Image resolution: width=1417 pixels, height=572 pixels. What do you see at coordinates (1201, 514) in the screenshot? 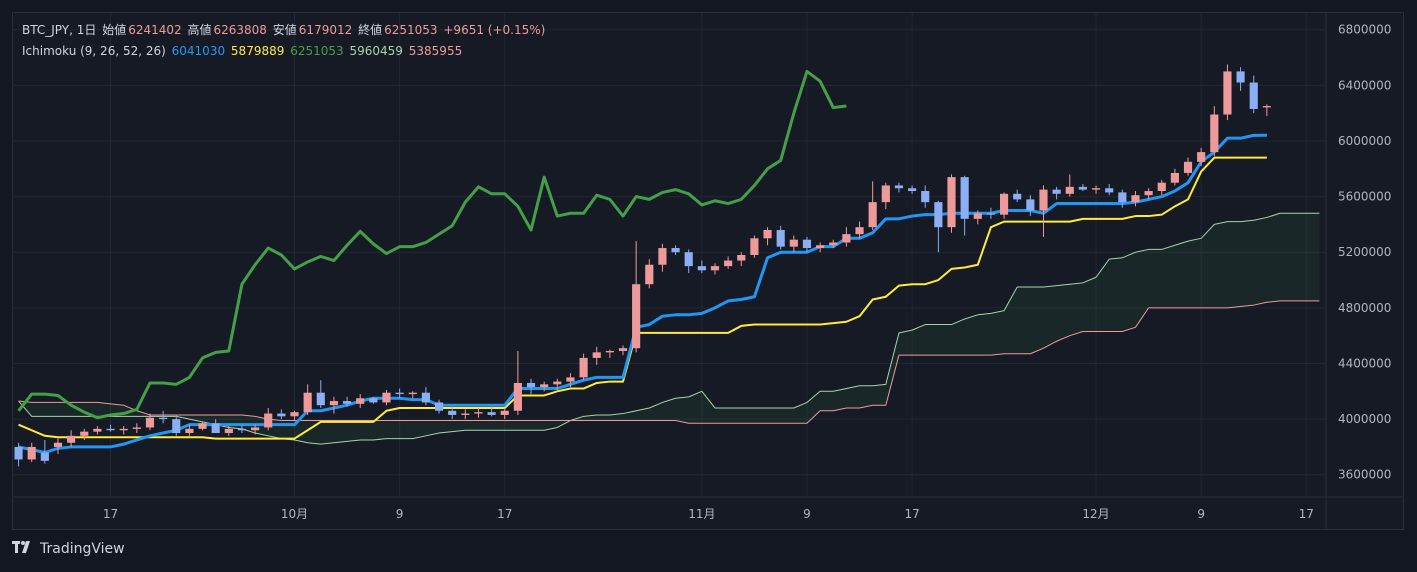
I see `x-tick-label: 9` at bounding box center [1201, 514].